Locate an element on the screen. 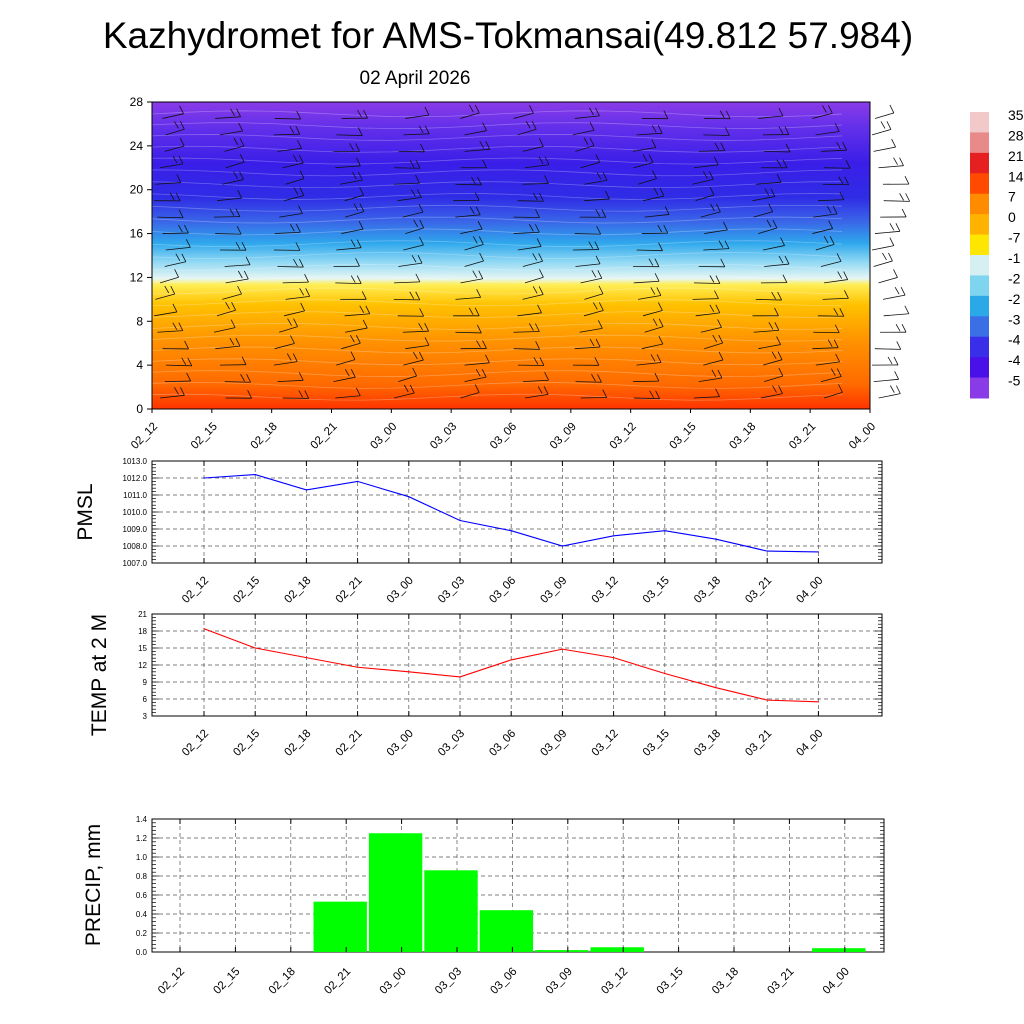  x-tick-label: 03_03 is located at coordinates (451, 743).